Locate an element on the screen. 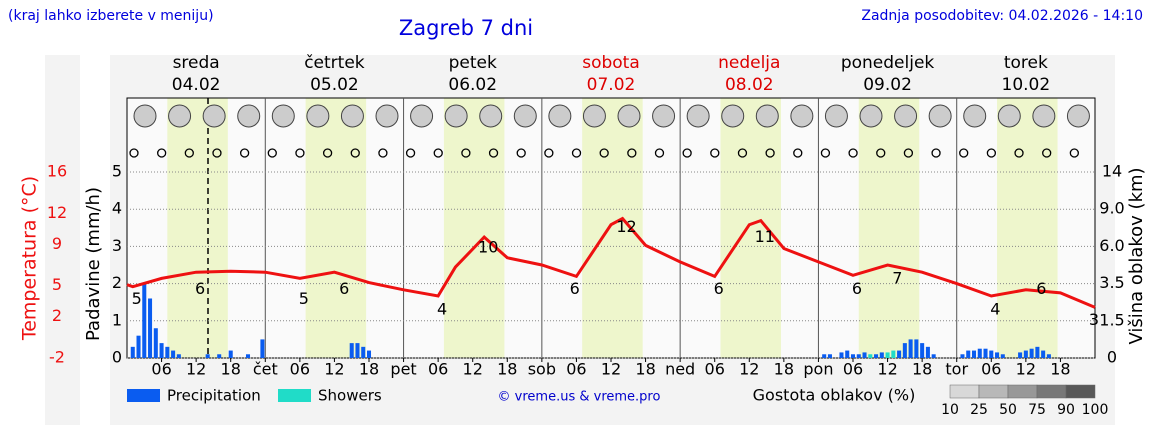 The height and width of the screenshot is (447, 1152). y-axis-title: Padavine (mm/h) is located at coordinates (93, 264).